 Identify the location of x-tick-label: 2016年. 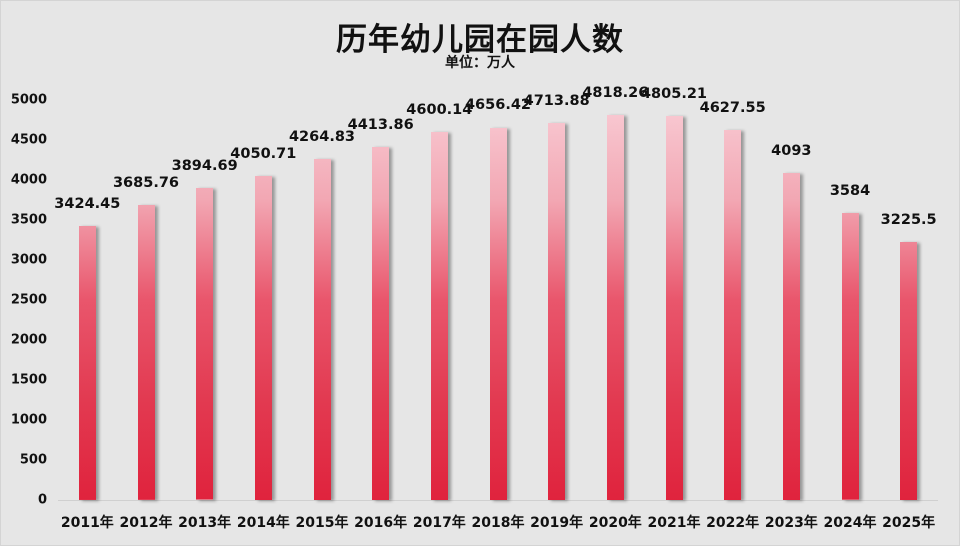
(381, 523).